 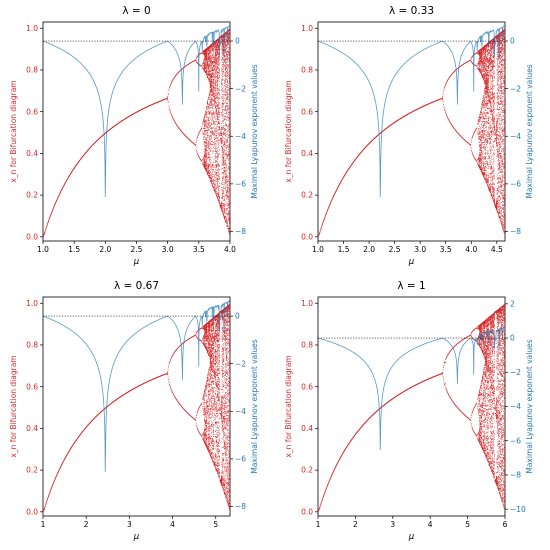 I want to click on y-right-tick-label: −10, so click(x=518, y=509).